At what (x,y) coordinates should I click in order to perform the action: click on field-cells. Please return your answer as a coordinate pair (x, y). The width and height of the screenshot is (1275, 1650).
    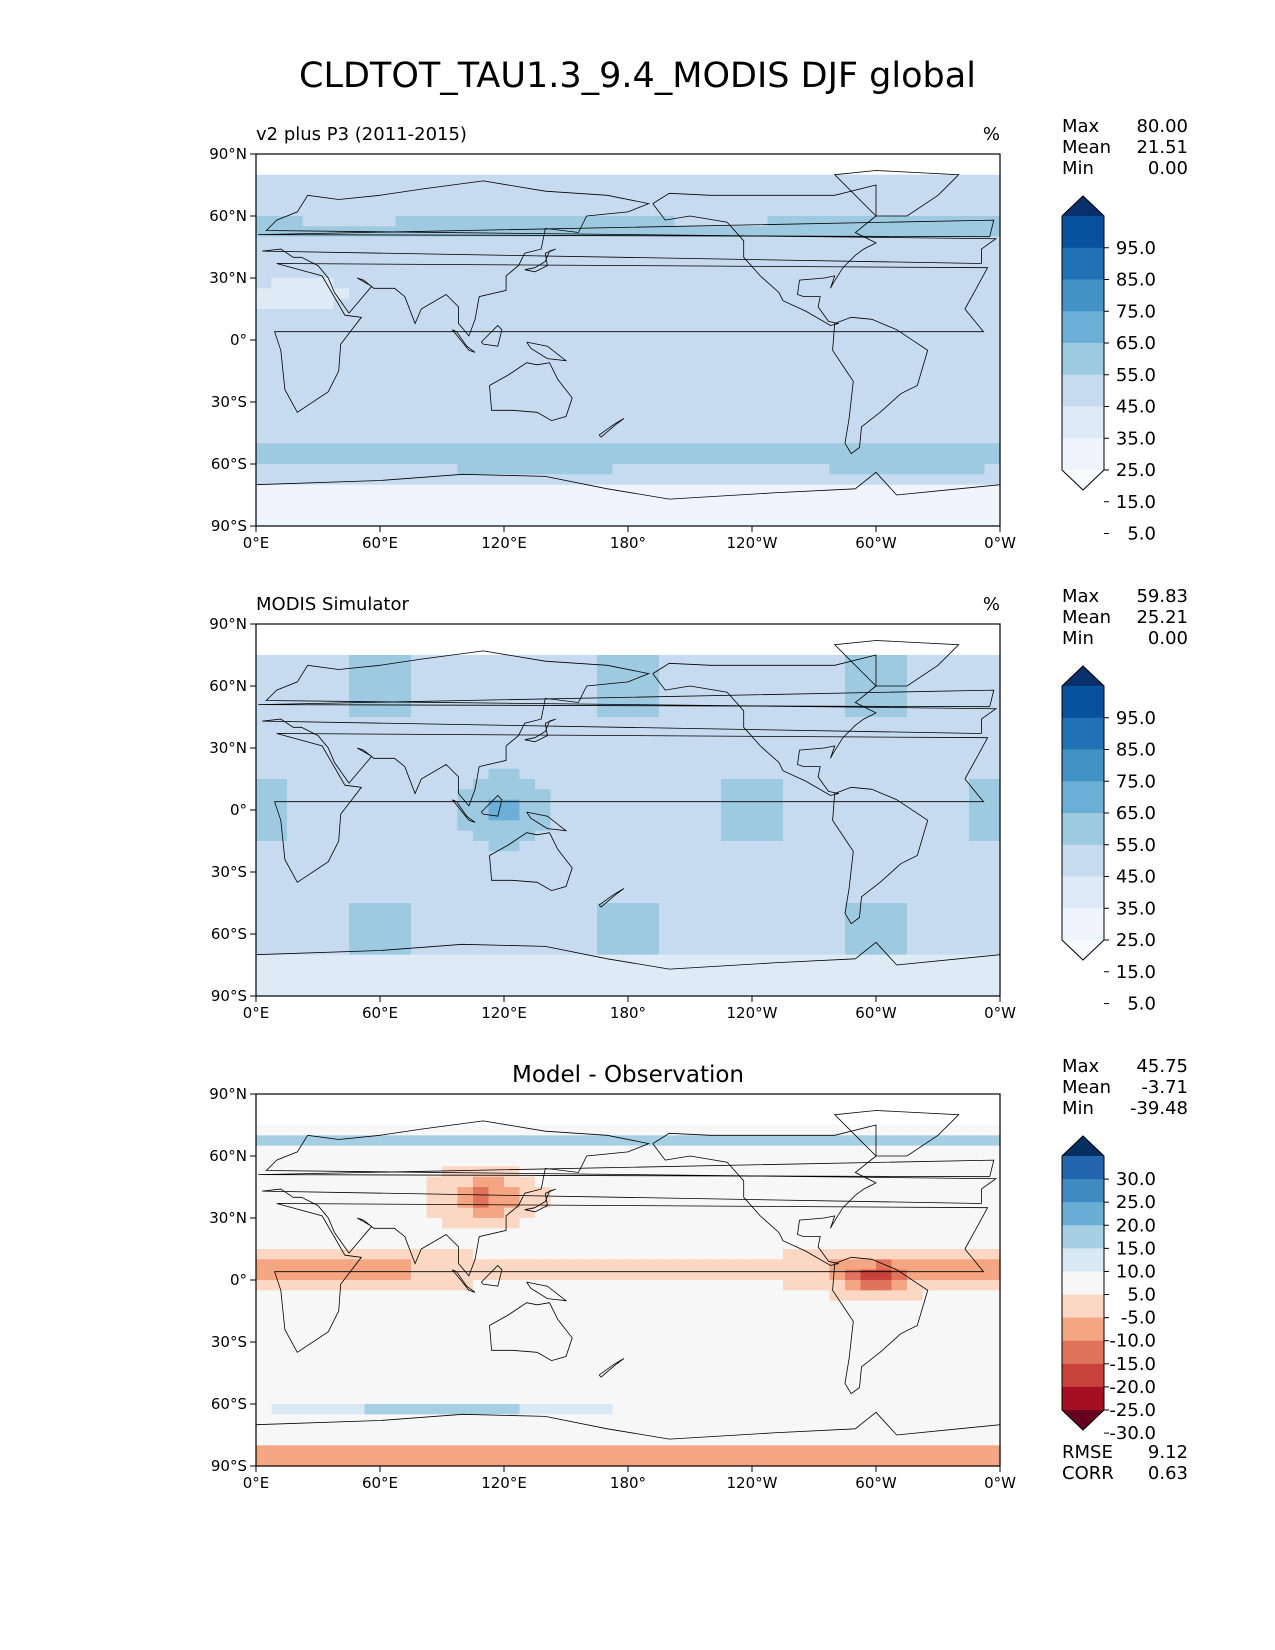
    Looking at the image, I should click on (628, 1280).